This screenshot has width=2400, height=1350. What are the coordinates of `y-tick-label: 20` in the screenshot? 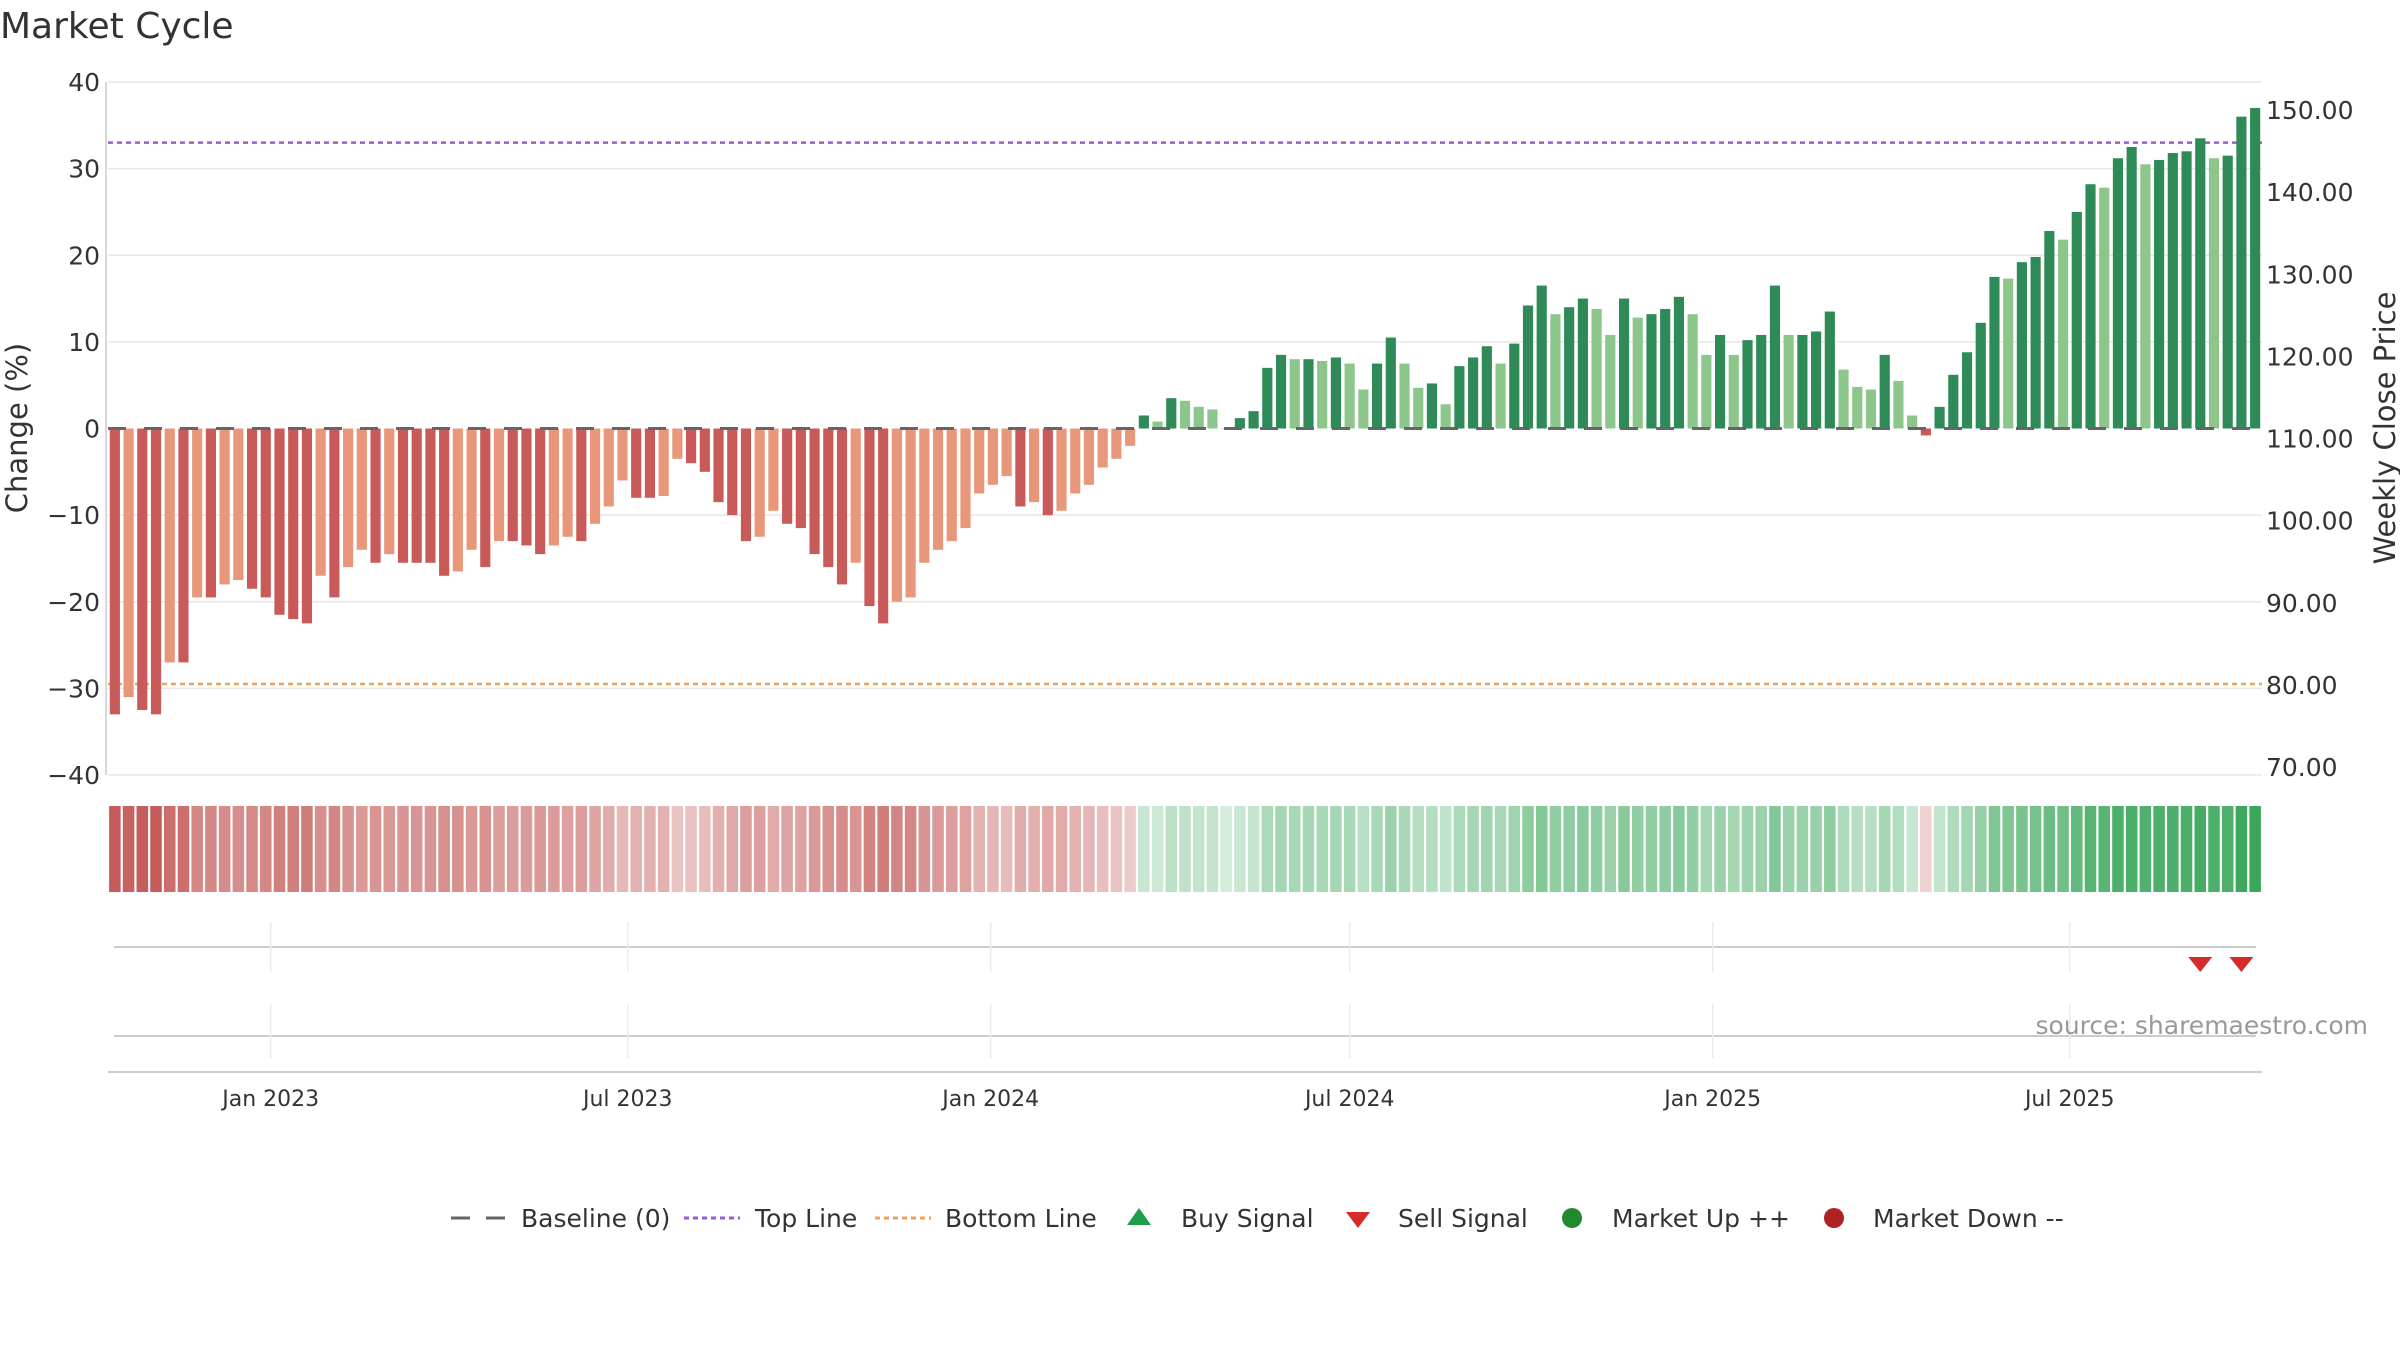 It's located at (84, 255).